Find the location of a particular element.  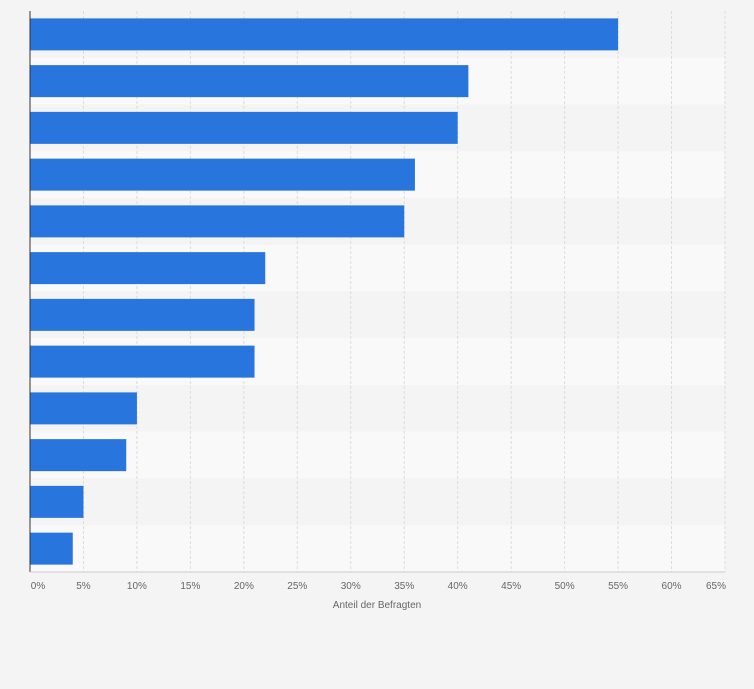

x-tick-label: 40% is located at coordinates (458, 586).